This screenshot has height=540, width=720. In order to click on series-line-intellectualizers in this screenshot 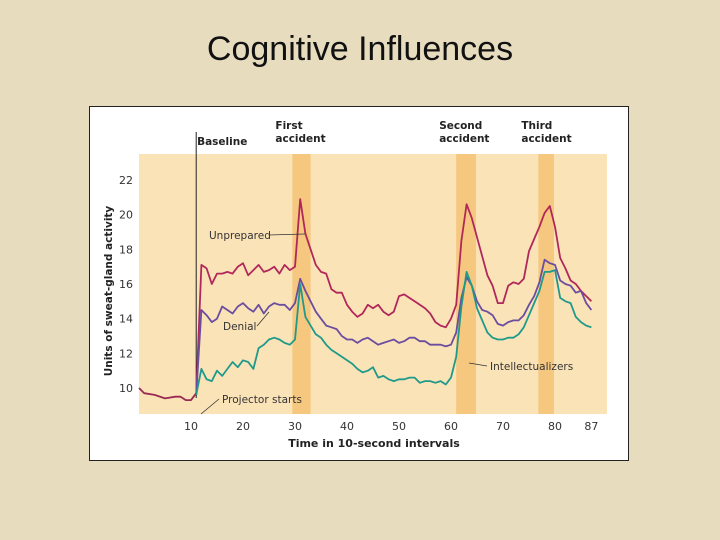, I will do `click(393, 332)`.